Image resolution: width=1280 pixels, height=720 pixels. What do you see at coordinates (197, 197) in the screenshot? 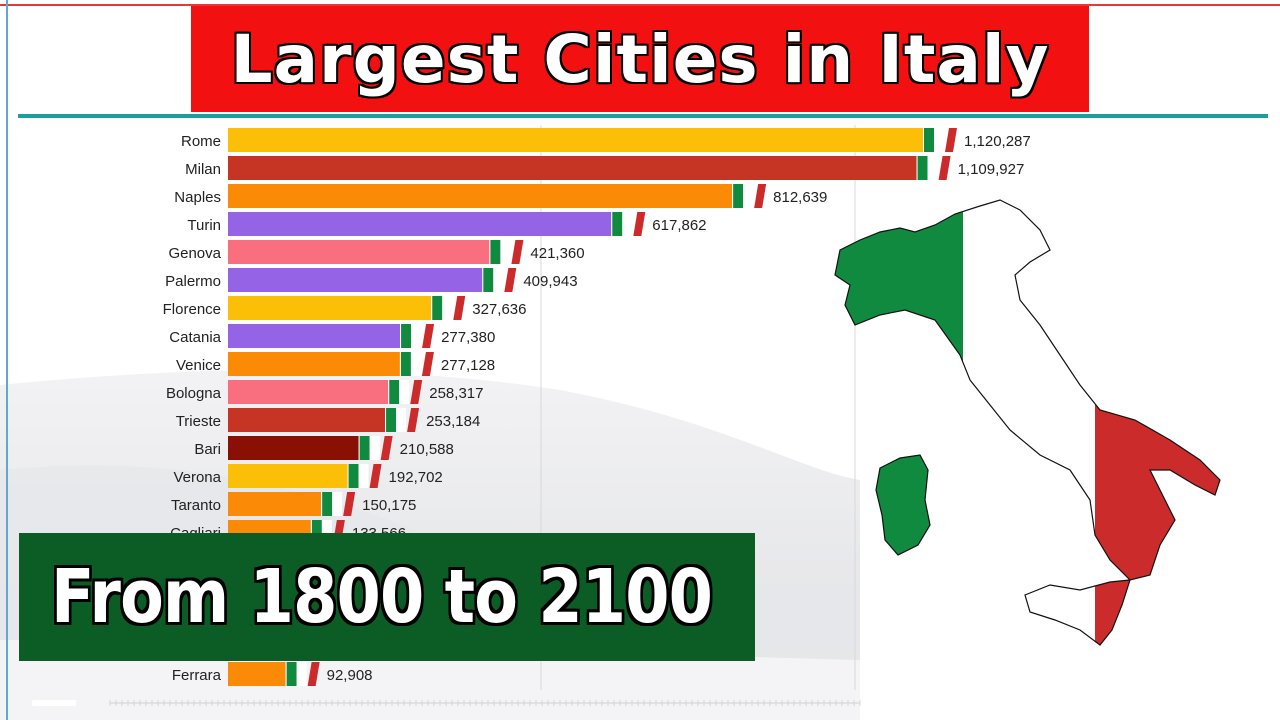
I see `category-label-naples: Naples` at bounding box center [197, 197].